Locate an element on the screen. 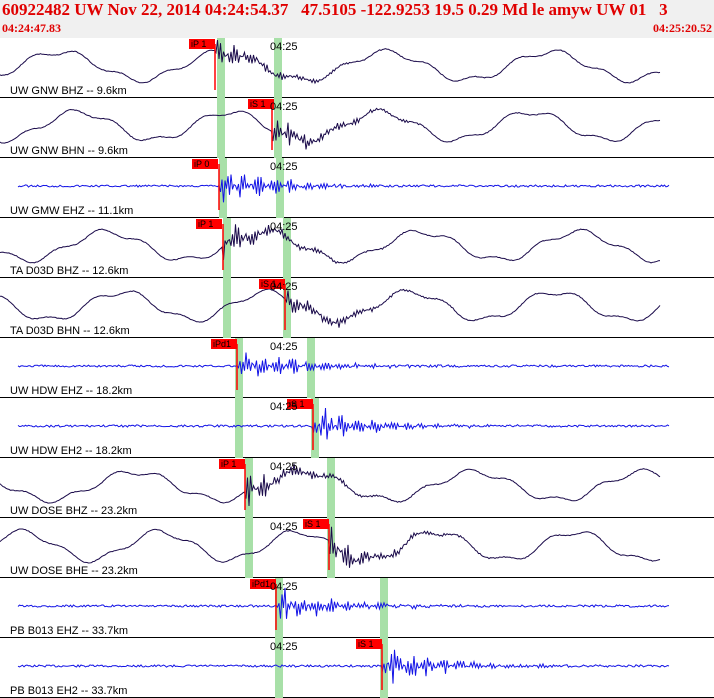  window-end-time: 04:25:20.52 is located at coordinates (682, 28).